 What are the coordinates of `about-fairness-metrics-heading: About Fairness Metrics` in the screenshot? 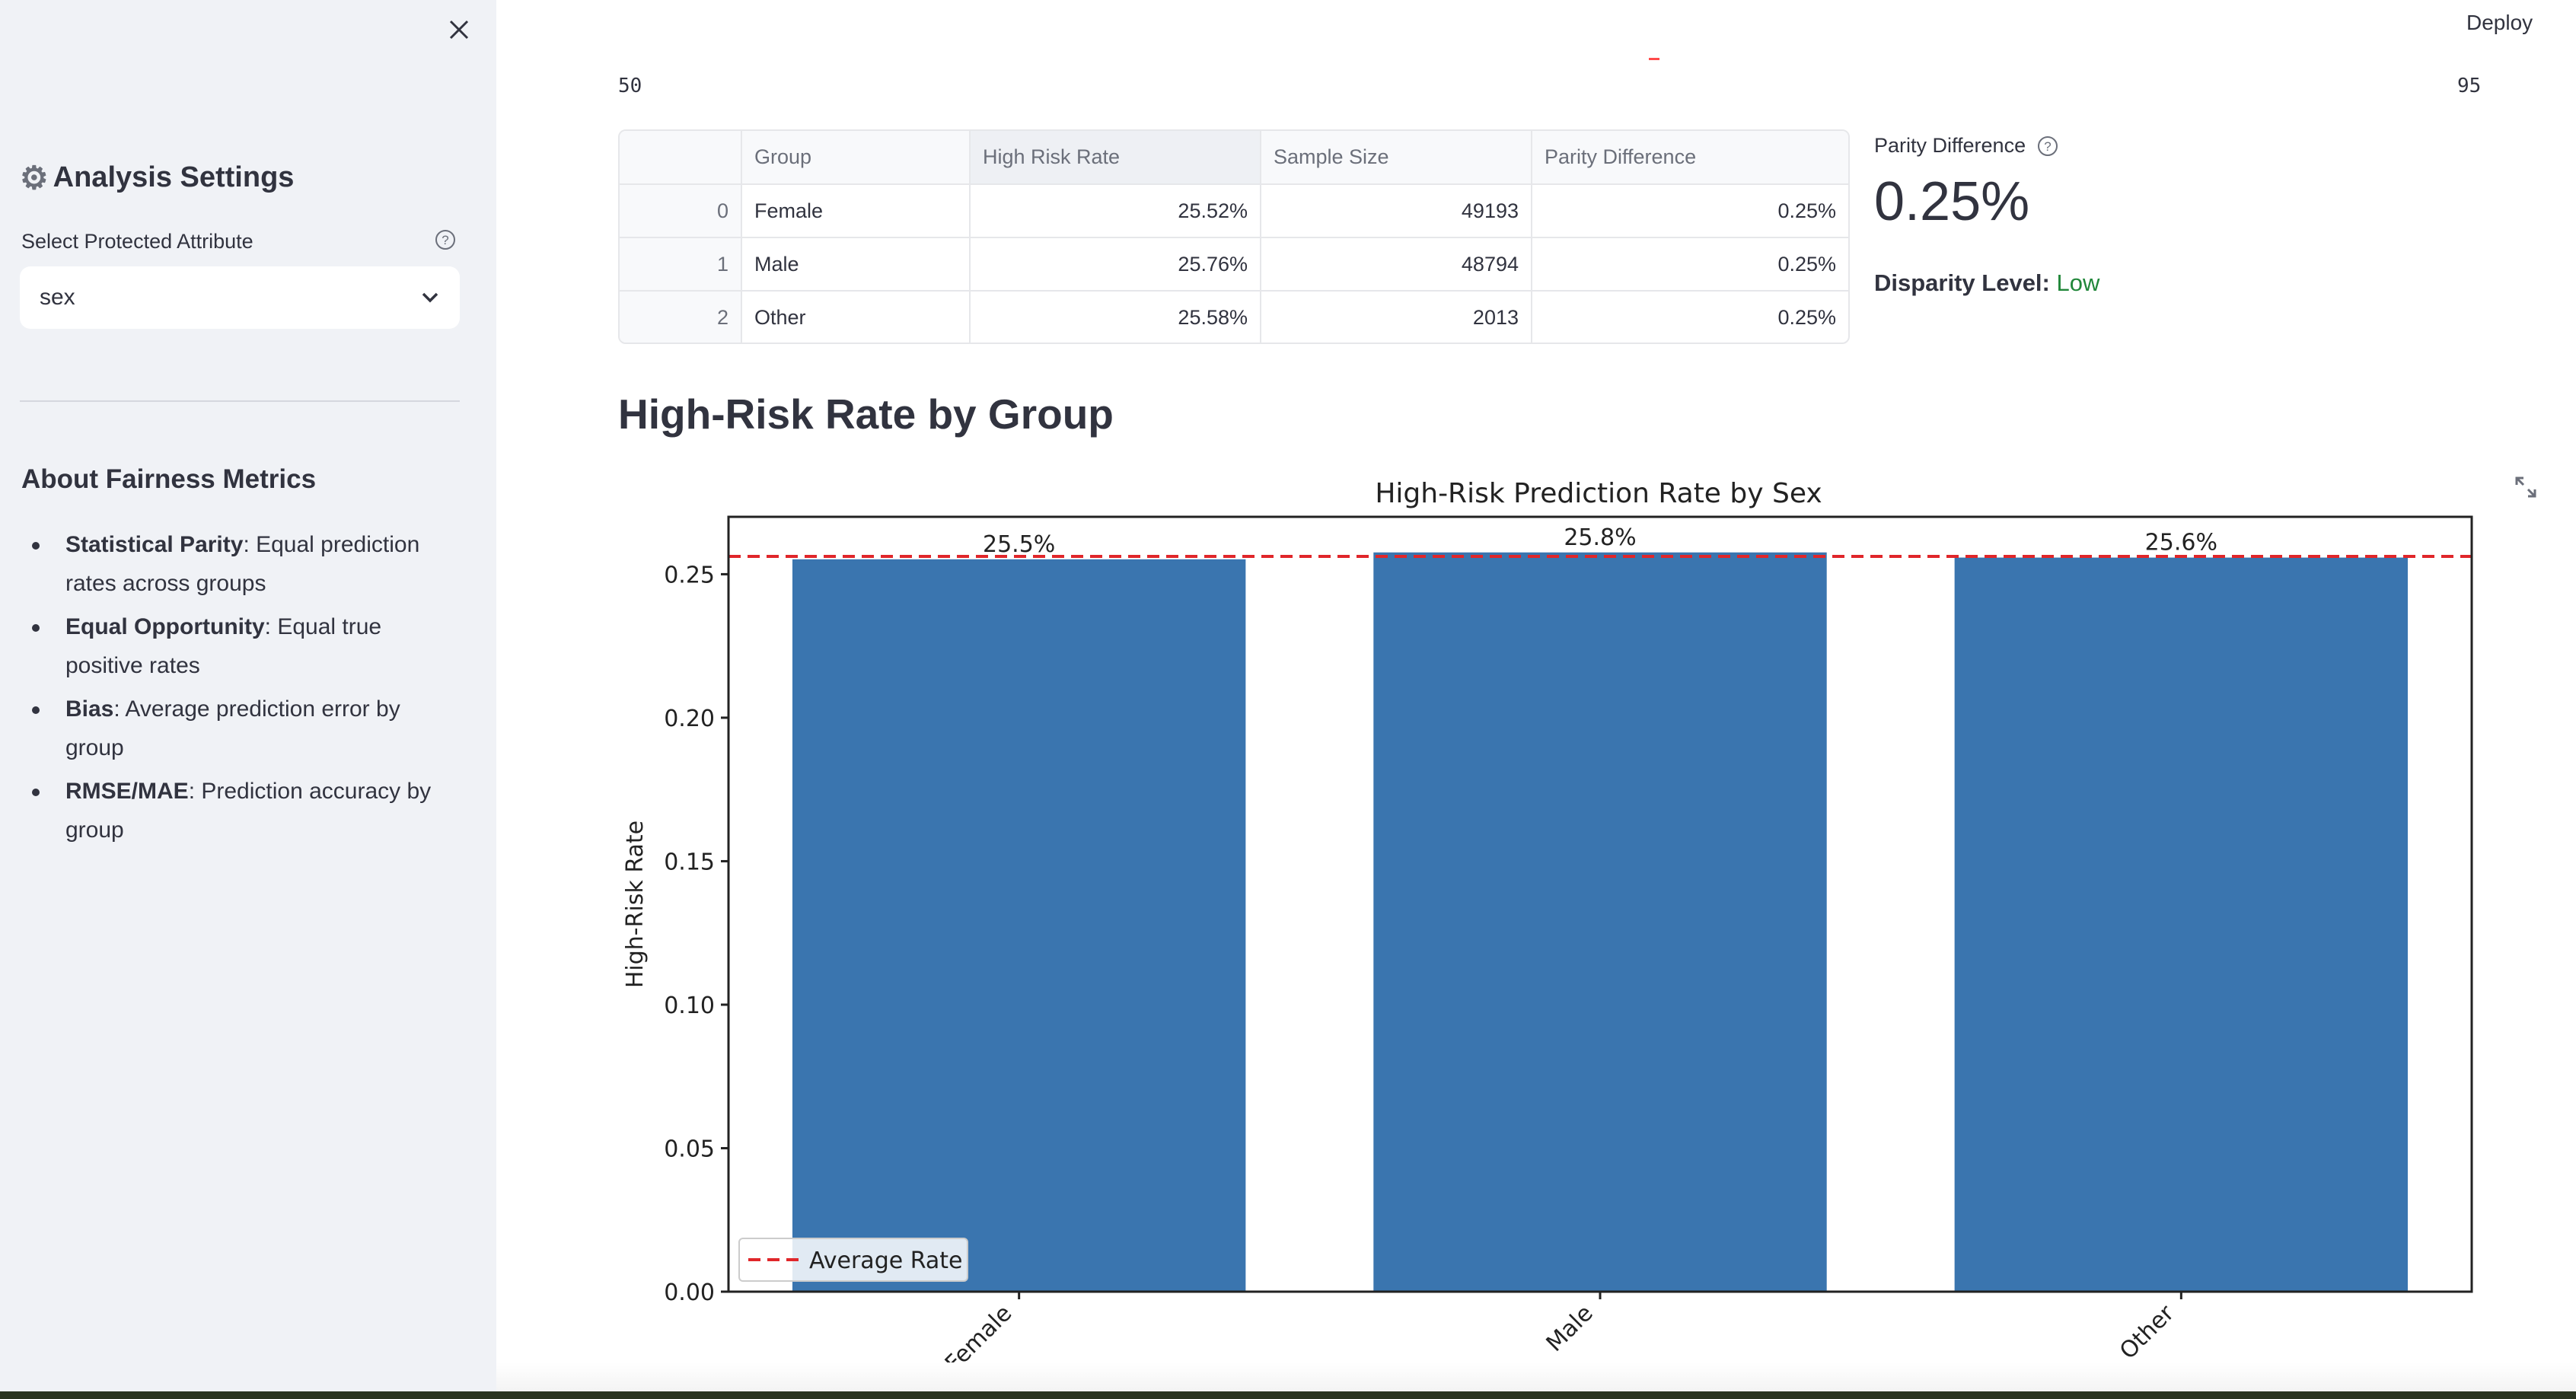 It's located at (169, 479).